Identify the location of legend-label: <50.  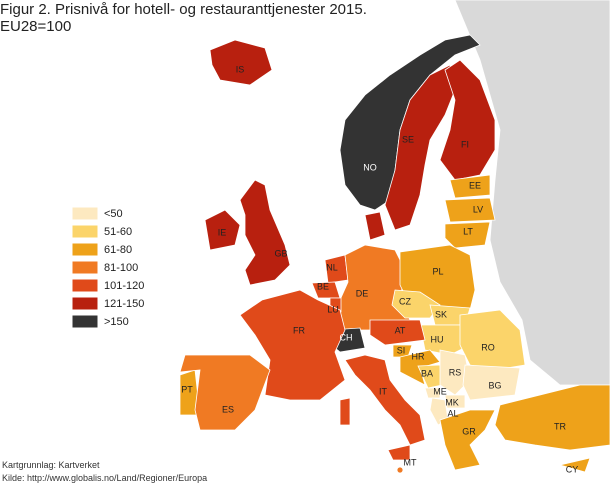
(113, 214).